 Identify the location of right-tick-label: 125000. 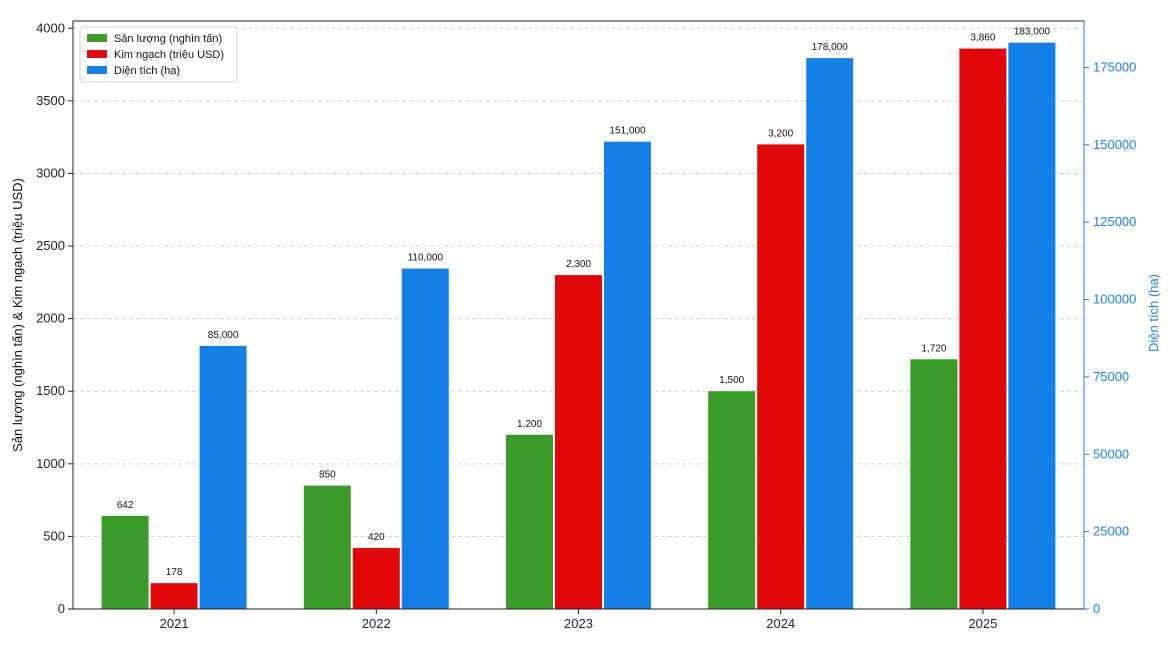
(1114, 221).